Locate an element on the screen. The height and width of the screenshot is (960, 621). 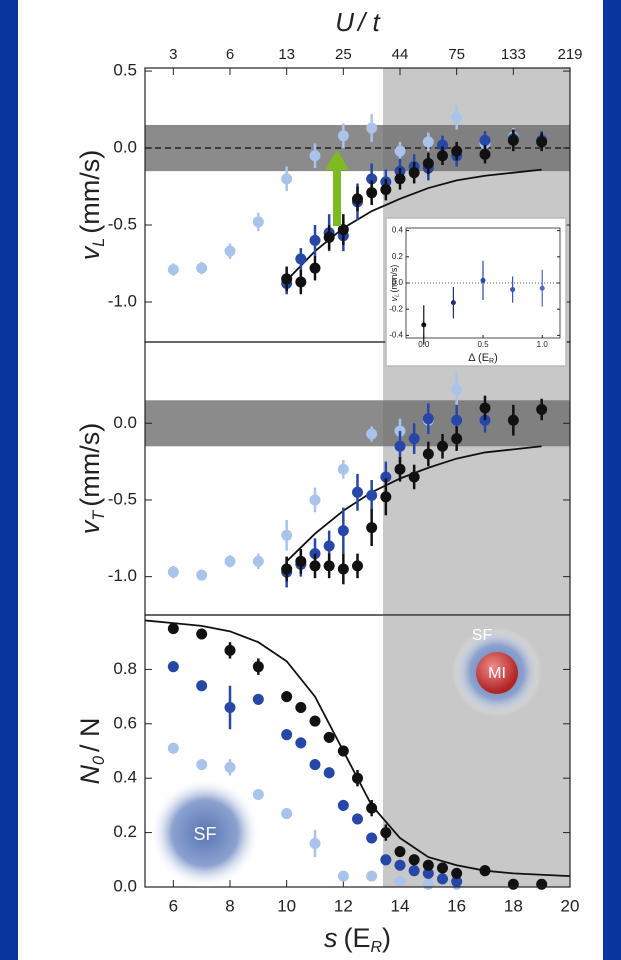
y-tick-label: 0.4 is located at coordinates (125, 777).